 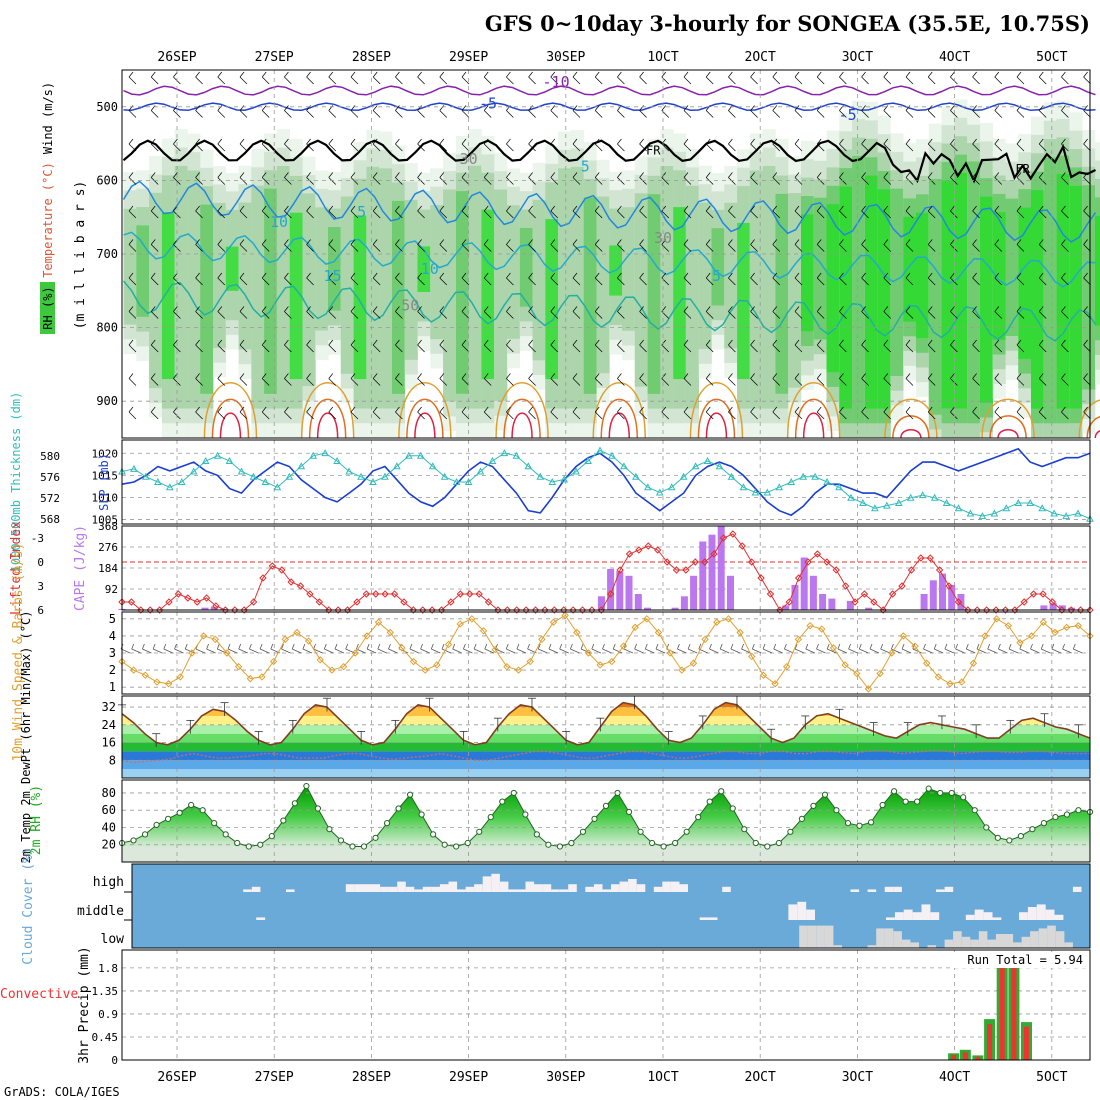 What do you see at coordinates (611, 906) in the screenshot?
I see `cloud-frame` at bounding box center [611, 906].